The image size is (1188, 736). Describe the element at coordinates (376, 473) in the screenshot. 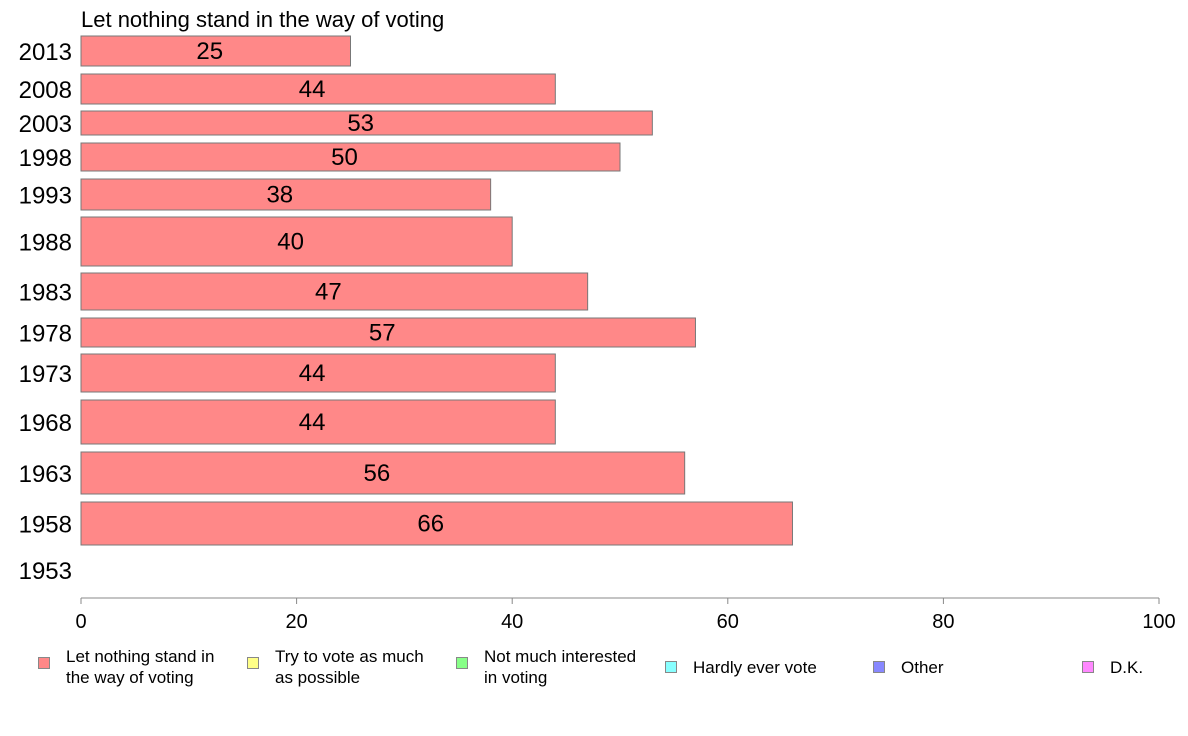

I see `bar-value-label: 56` at that location.